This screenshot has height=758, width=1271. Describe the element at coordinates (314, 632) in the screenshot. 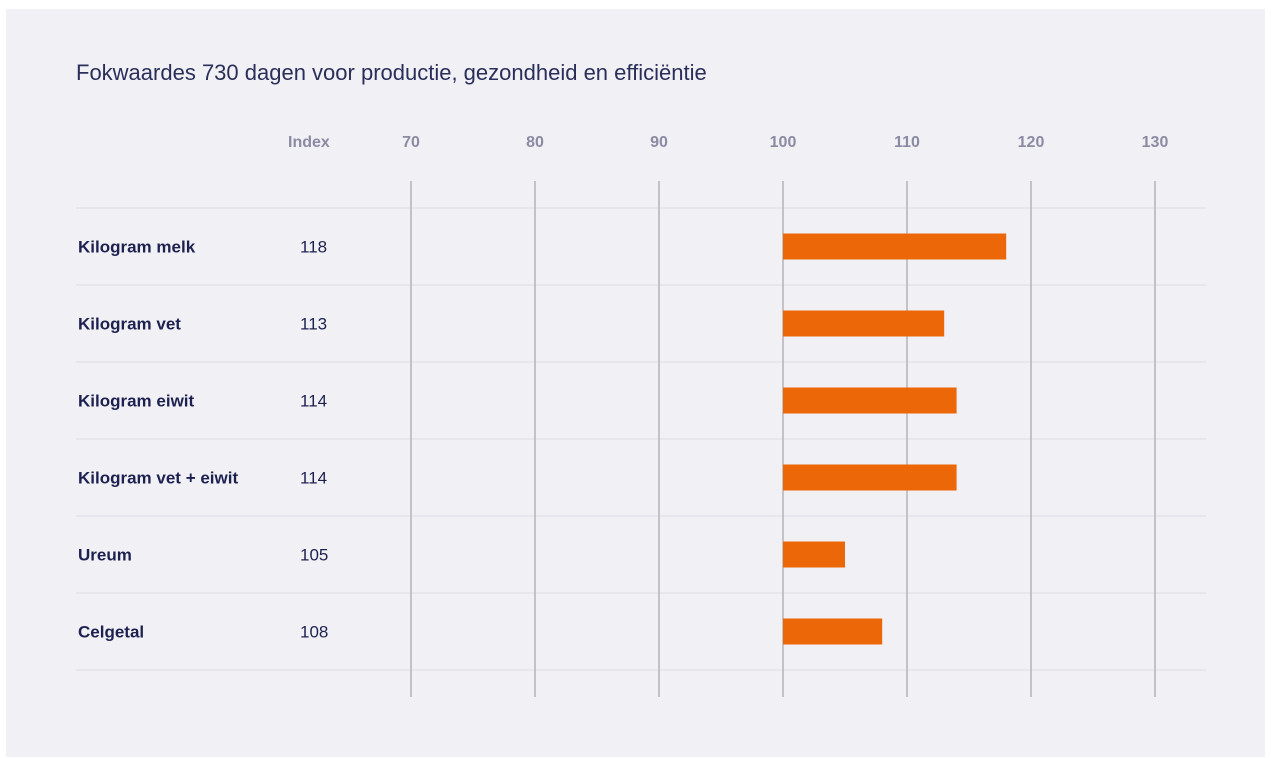

I see `row-index-value: 108` at that location.